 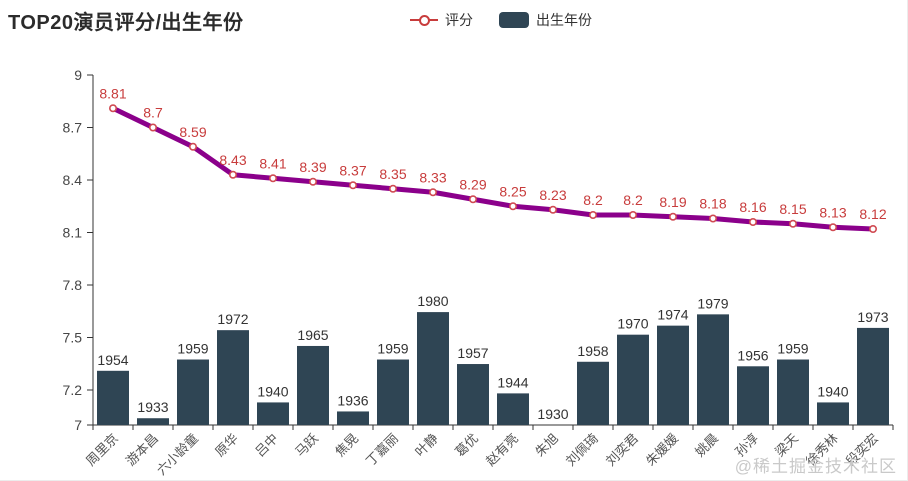 I want to click on x-category-label: 朱媛媛, so click(x=662, y=450).